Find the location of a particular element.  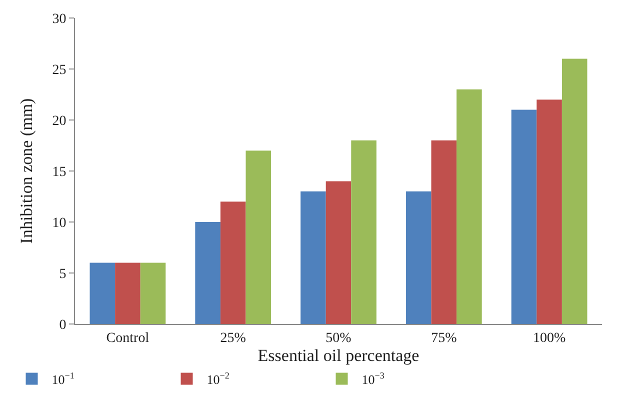

x-axis-title: Essential oil percentage is located at coordinates (339, 356).